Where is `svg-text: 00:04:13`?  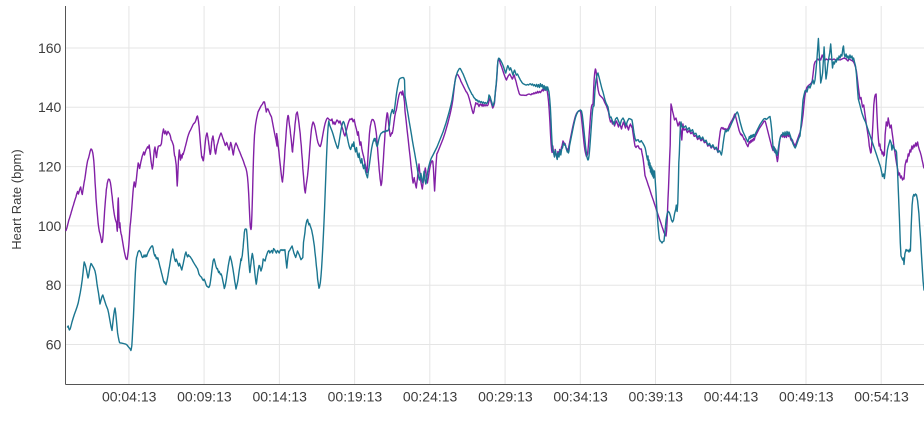 svg-text: 00:04:13 is located at coordinates (129, 397).